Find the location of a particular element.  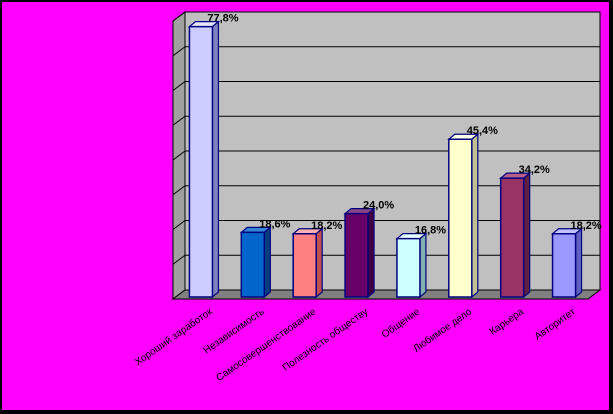

data-label: 77,8% is located at coordinates (222, 19).